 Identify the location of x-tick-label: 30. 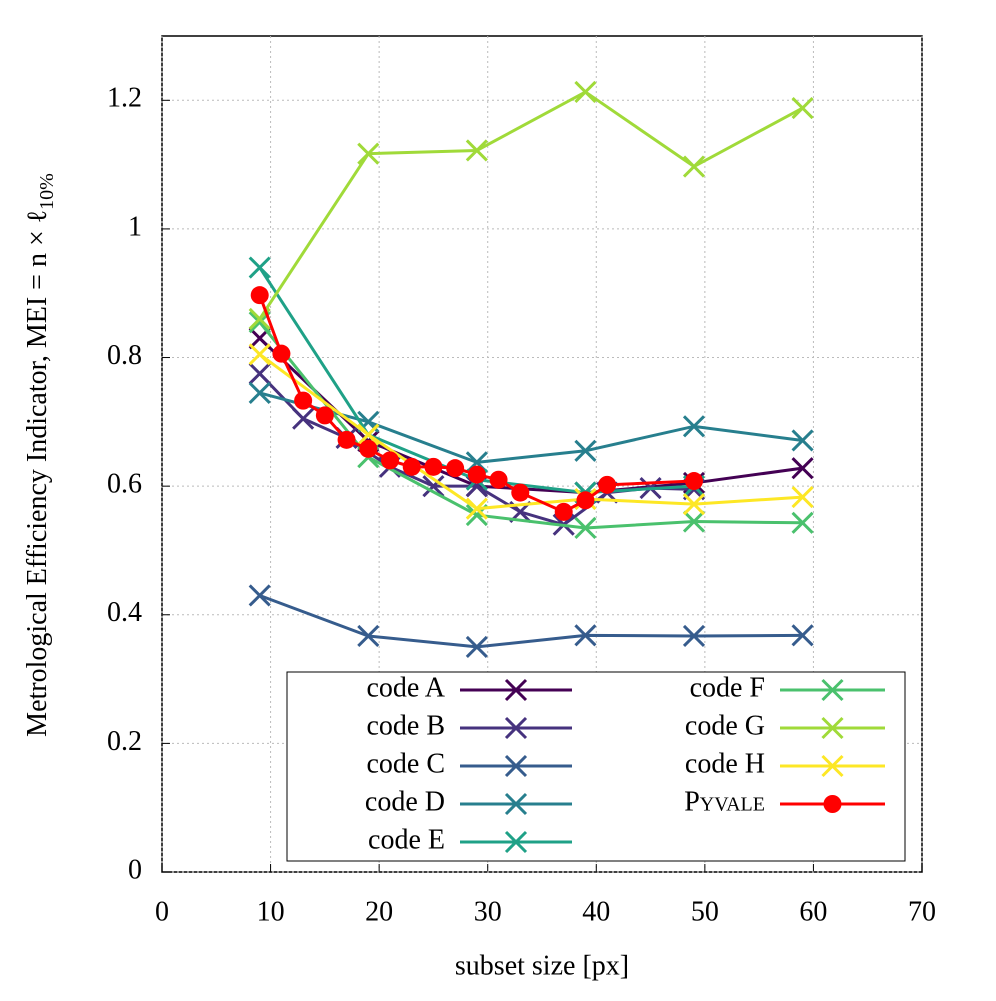
(488, 911).